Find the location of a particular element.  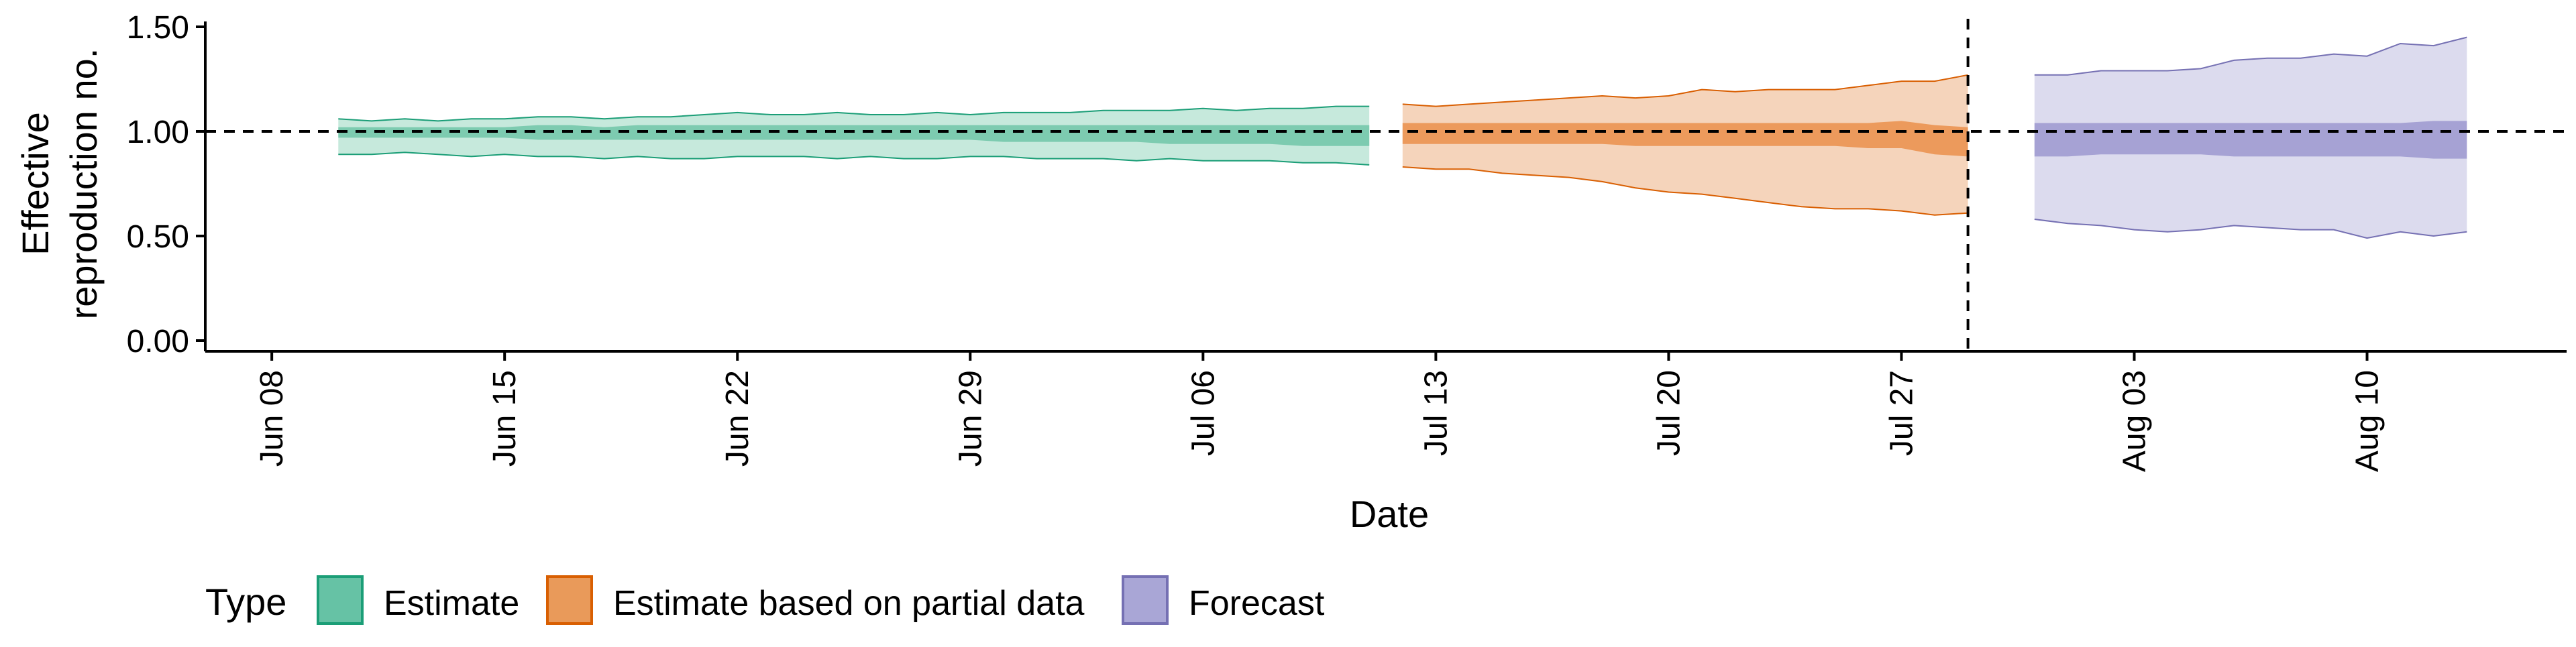

series-0-outer-band-upper-edge is located at coordinates (854, 114).